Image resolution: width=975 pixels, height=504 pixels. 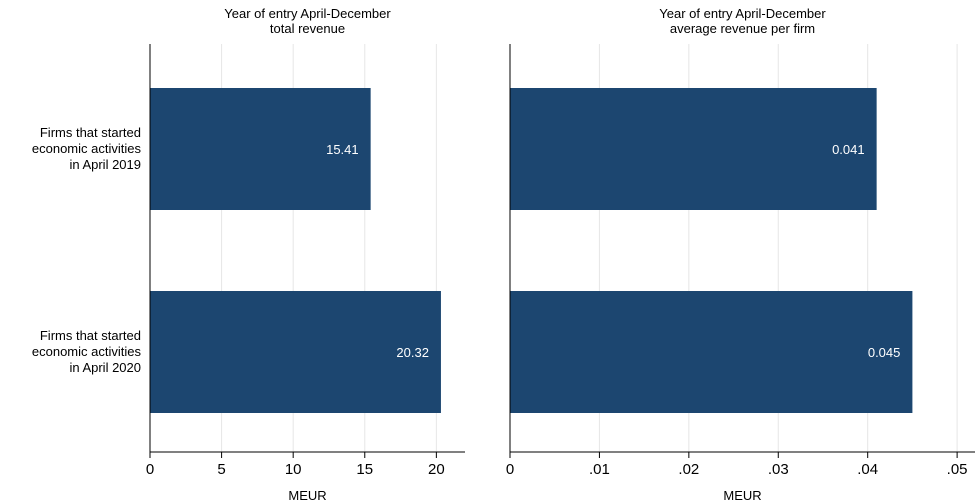 I want to click on x-tick-label: 20, so click(x=436, y=469).